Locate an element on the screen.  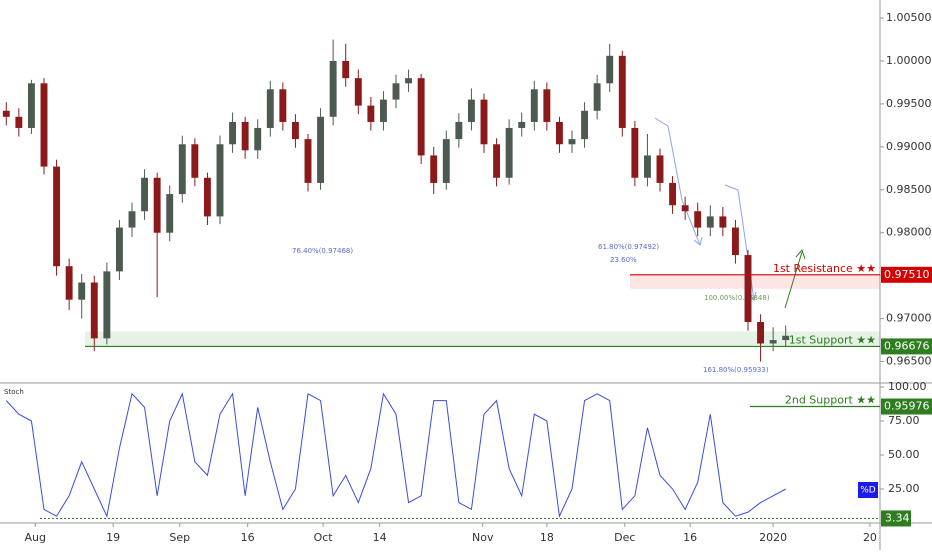
y-tick-label: 0.97000 is located at coordinates (909, 318).